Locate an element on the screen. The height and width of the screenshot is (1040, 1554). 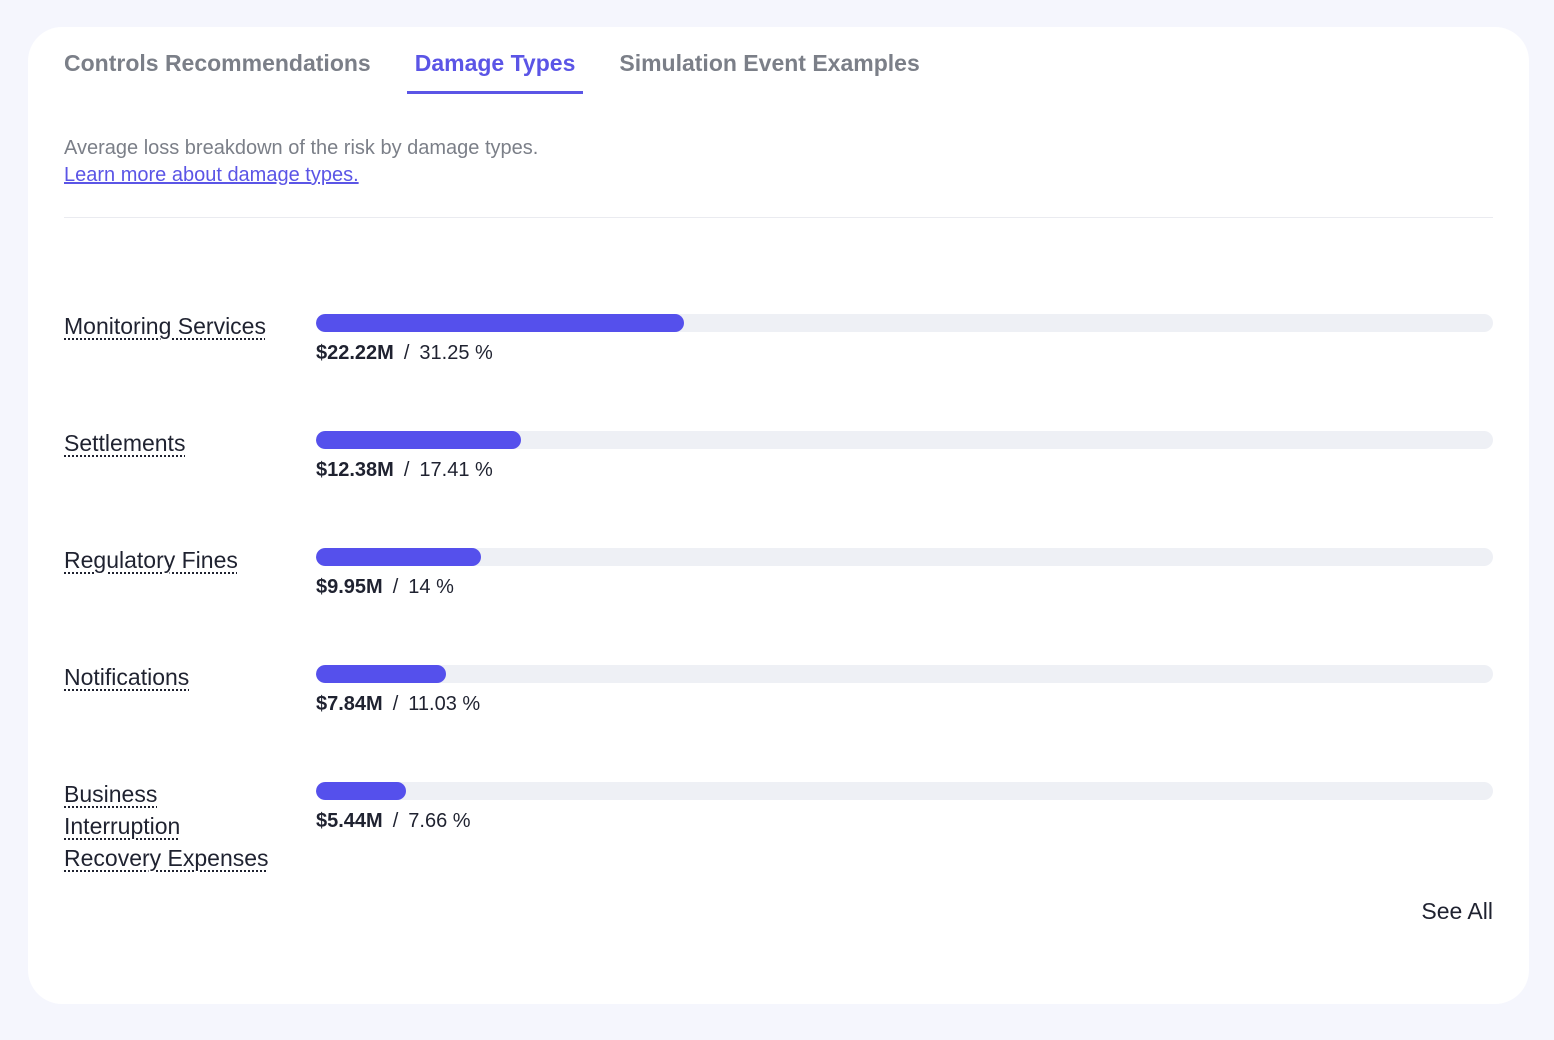
percent-value: 11.03 % is located at coordinates (444, 704).